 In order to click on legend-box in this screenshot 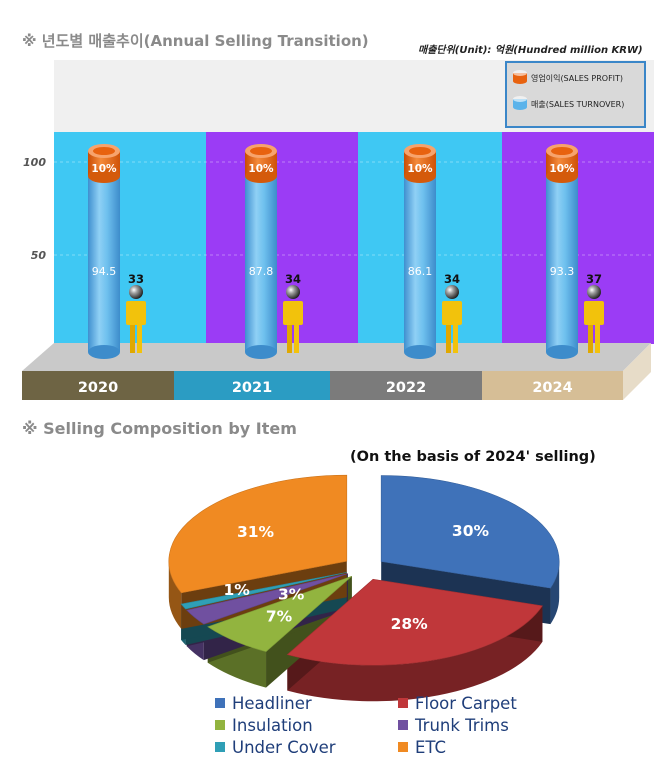, I will do `click(575, 94)`.